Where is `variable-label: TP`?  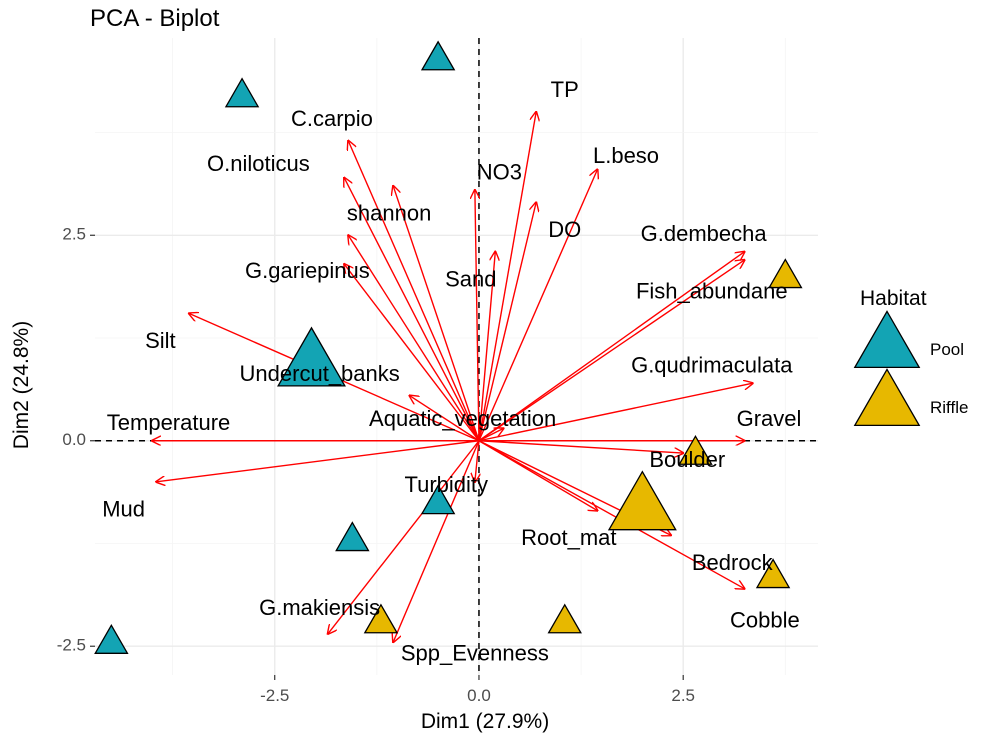 variable-label: TP is located at coordinates (565, 89).